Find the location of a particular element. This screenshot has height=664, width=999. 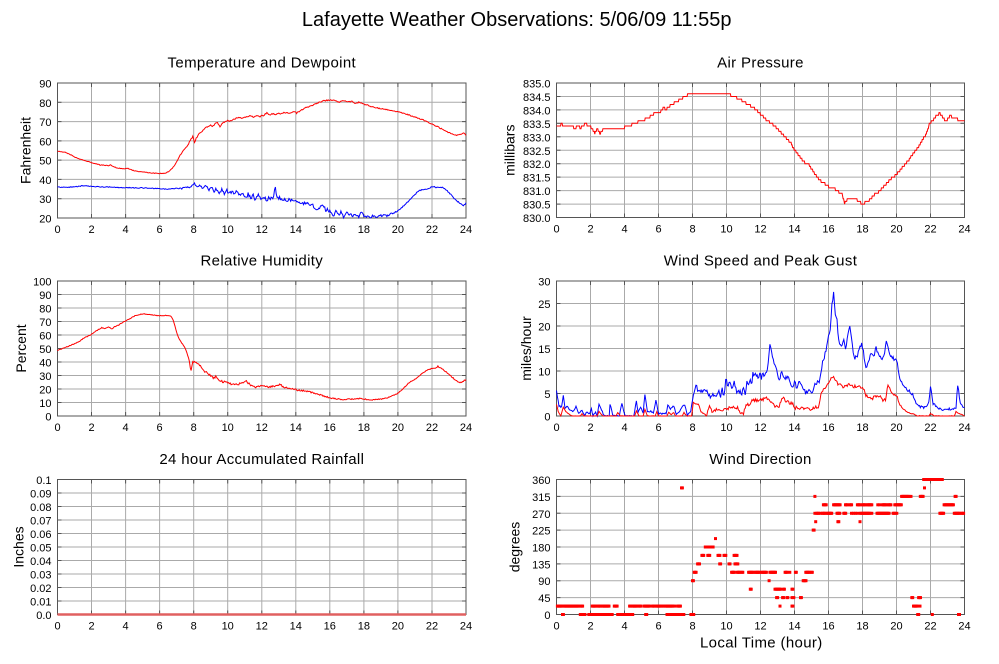

svg-text: millibars is located at coordinates (510, 150).